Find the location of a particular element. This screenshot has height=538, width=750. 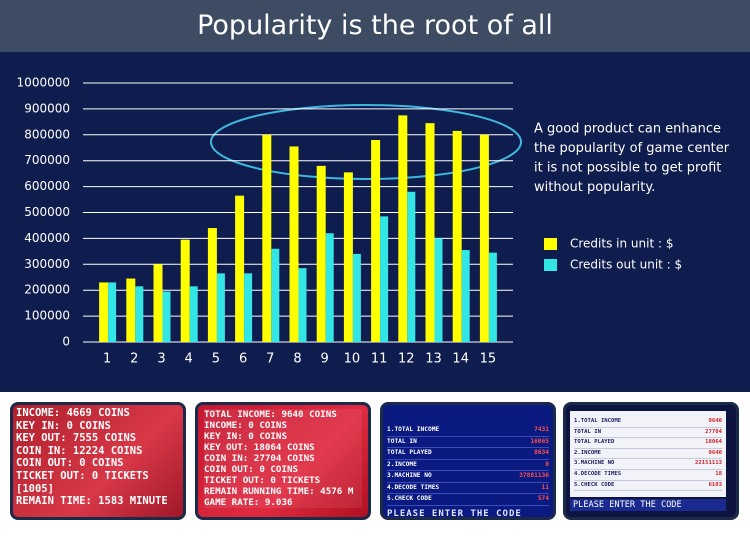

screen-line: KEY OUT: 7555 COINS is located at coordinates (76, 438).